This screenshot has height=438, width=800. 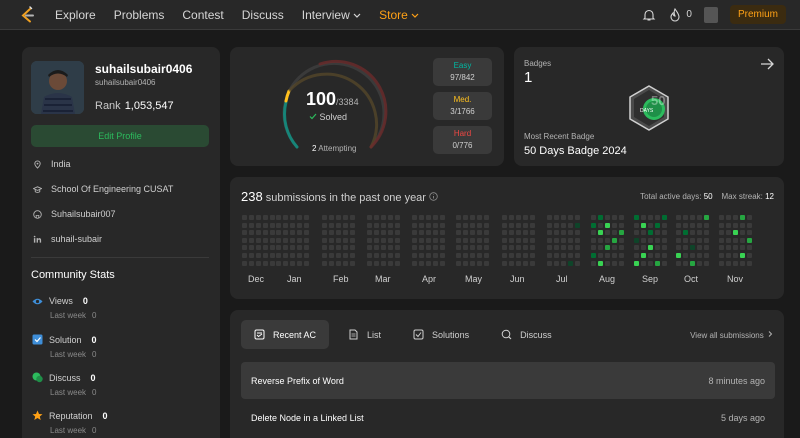 I want to click on view-all-submissions-link: View all submissions, so click(x=732, y=335).